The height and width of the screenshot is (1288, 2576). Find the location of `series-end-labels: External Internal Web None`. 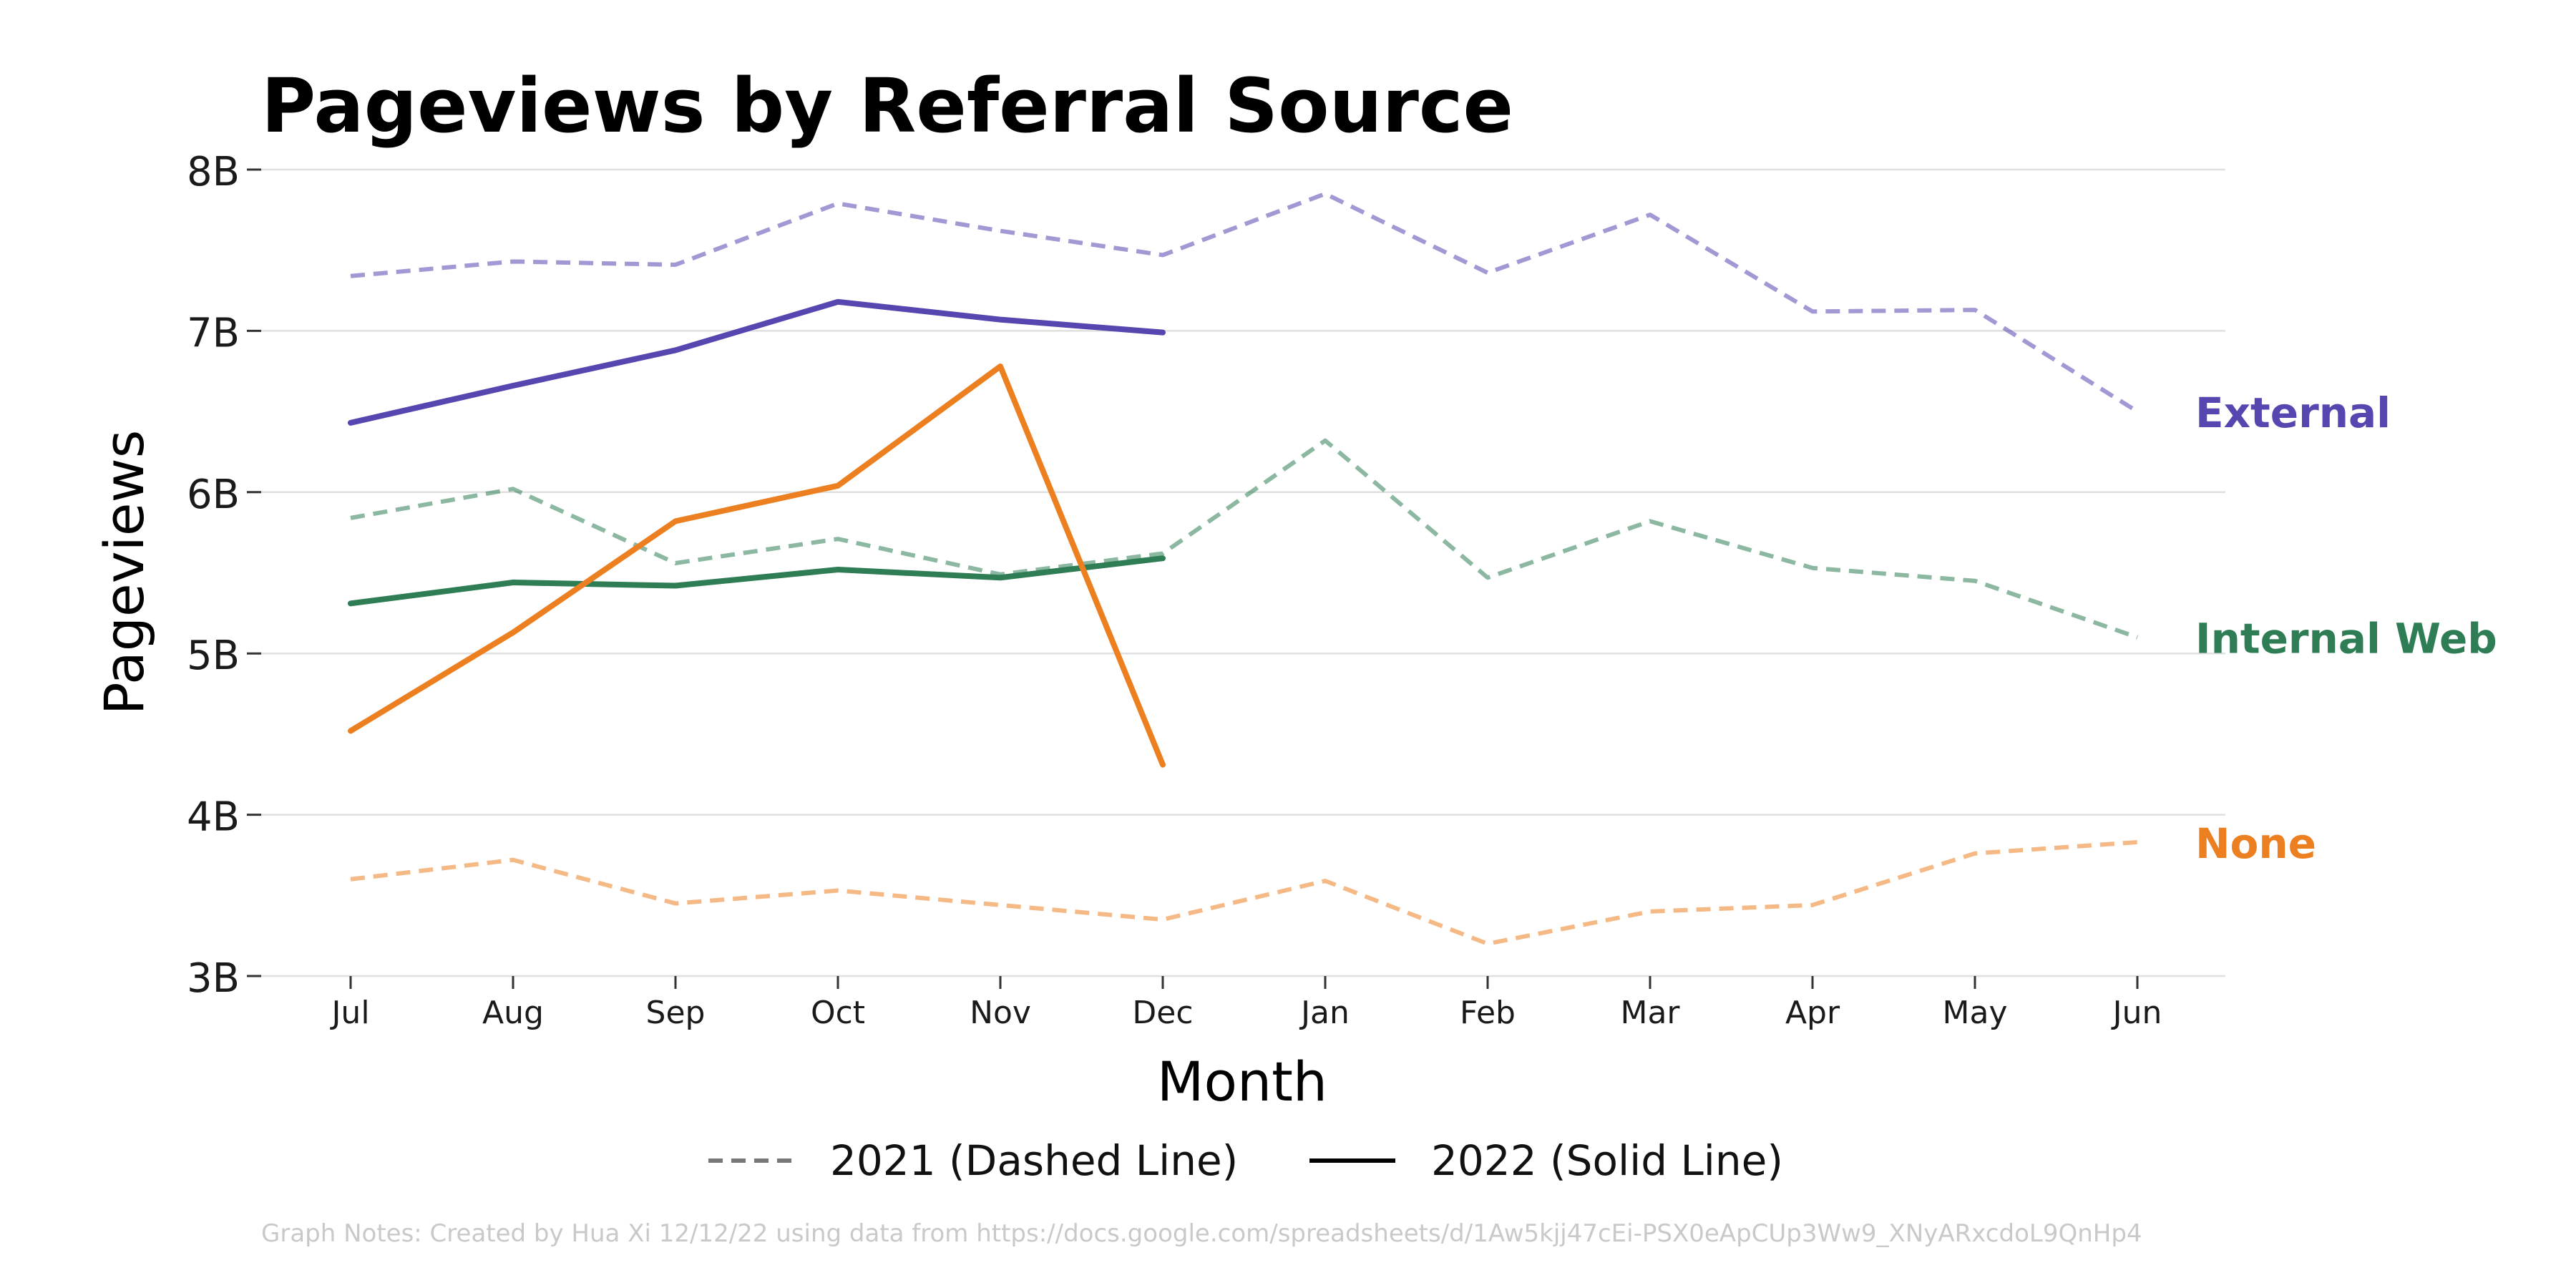

series-end-labels: External Internal Web None is located at coordinates (2346, 628).